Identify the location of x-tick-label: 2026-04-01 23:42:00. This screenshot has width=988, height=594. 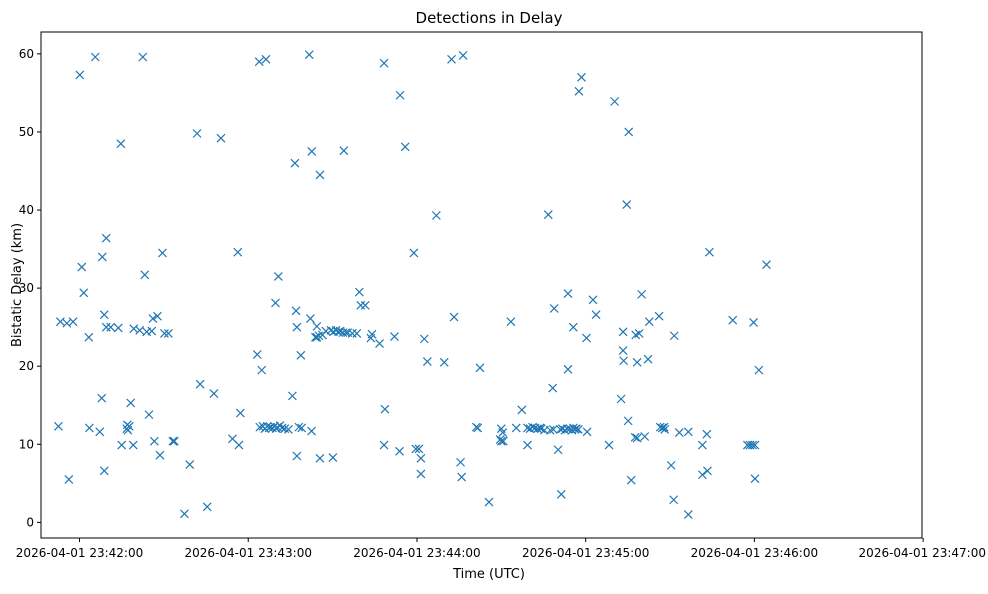
(79, 553).